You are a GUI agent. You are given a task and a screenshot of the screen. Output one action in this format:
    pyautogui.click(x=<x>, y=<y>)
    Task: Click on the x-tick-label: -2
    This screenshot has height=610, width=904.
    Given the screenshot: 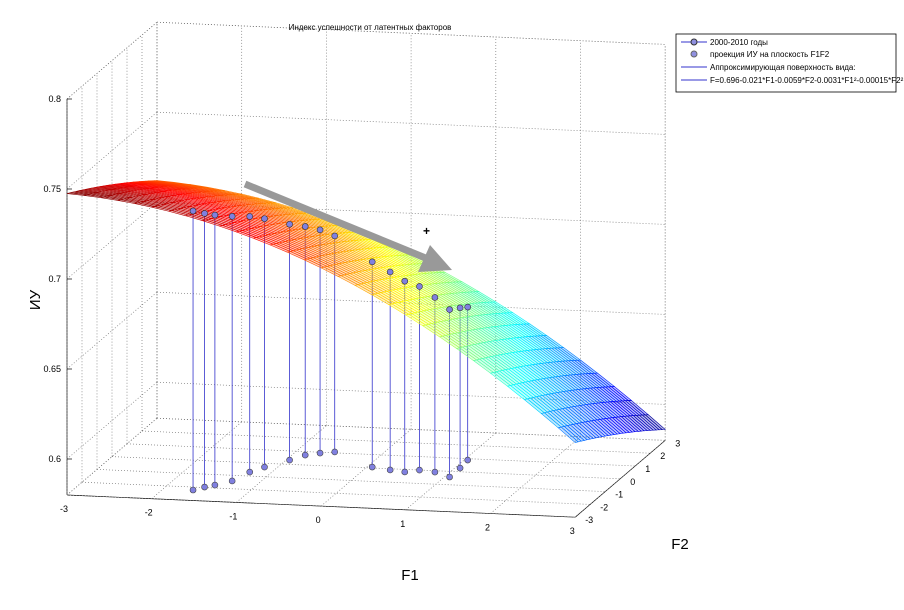 What is the action you would take?
    pyautogui.click(x=149, y=513)
    